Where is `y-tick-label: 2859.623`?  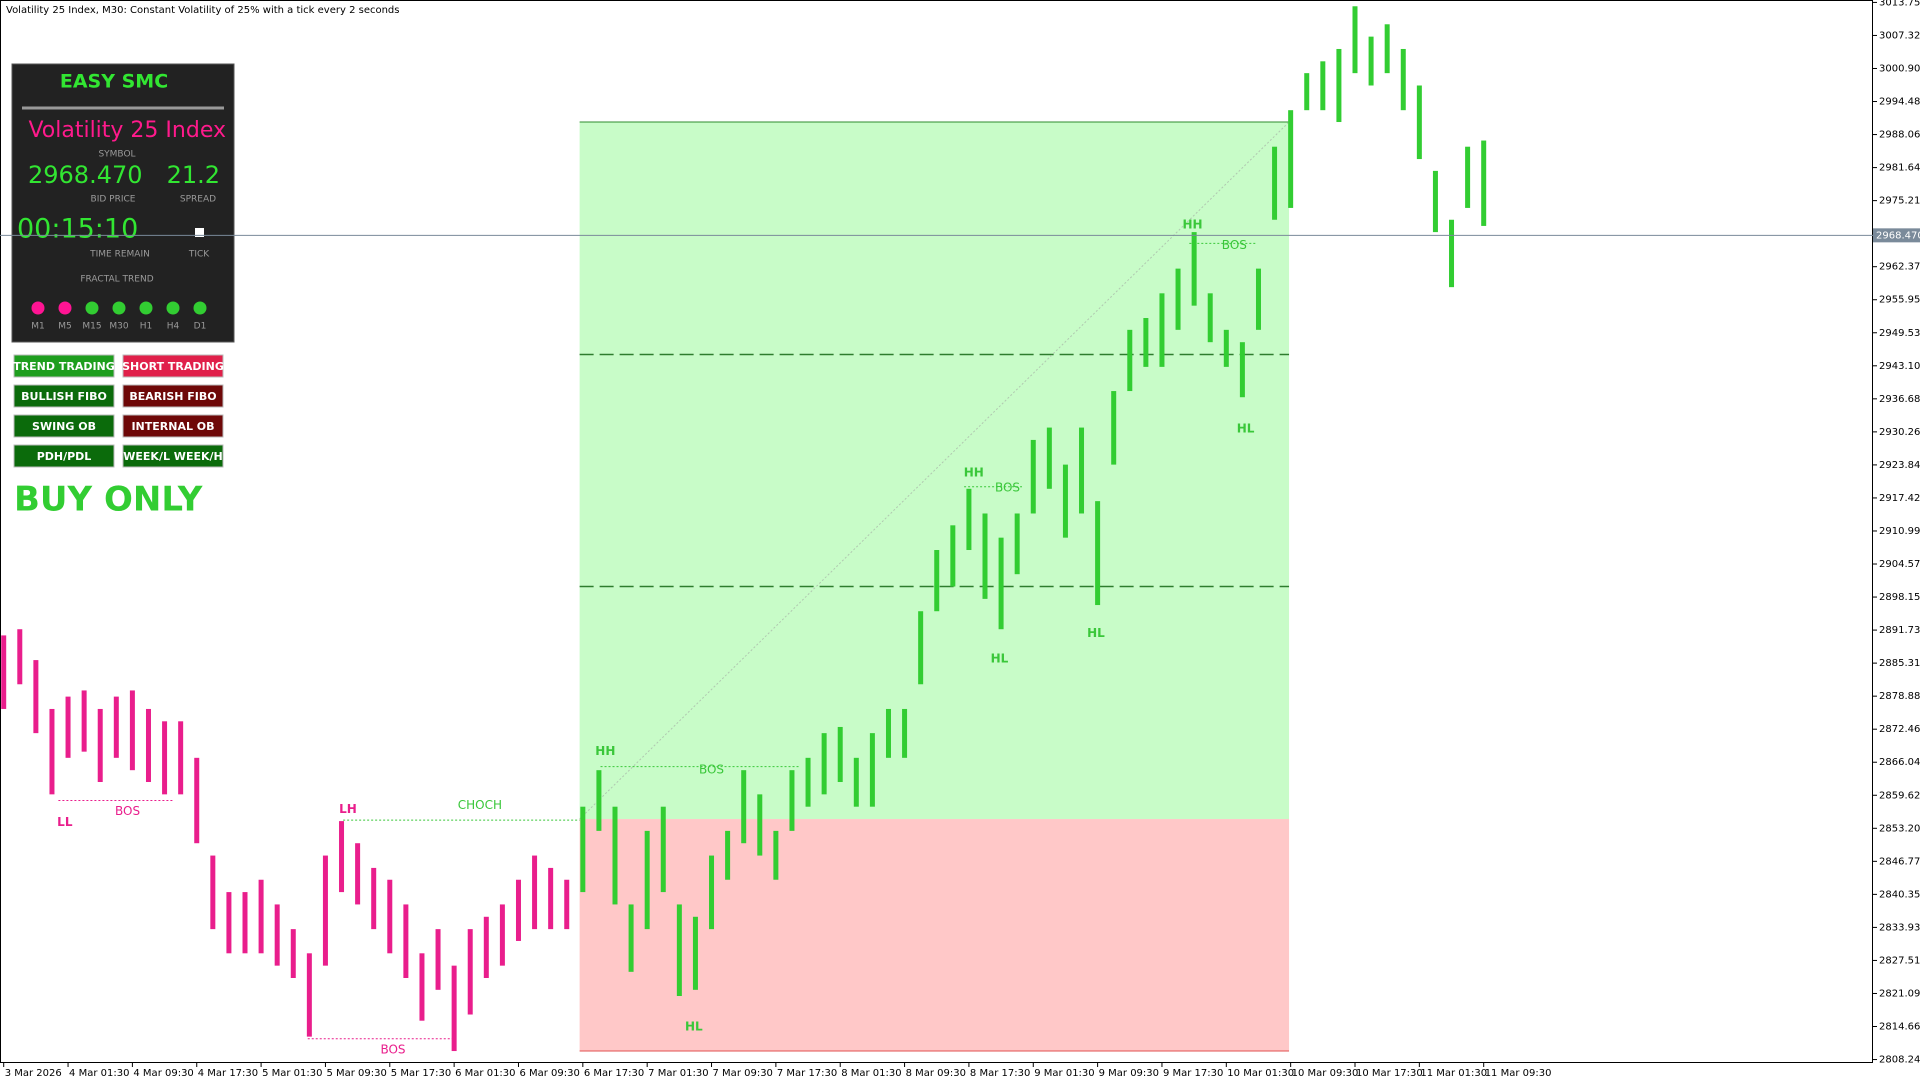
y-tick-label: 2859.623 is located at coordinates (1899, 795).